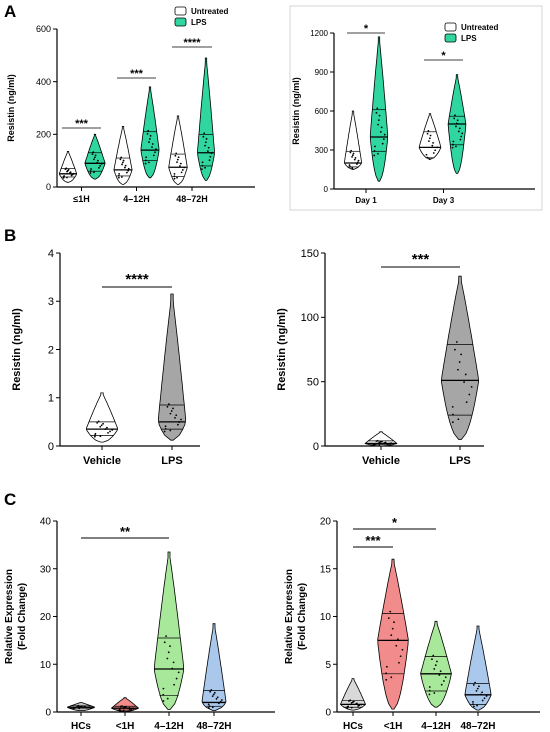 The image size is (550, 732). Describe the element at coordinates (51, 447) in the screenshot. I see `chart-b1-y-tick-label: 0` at that location.